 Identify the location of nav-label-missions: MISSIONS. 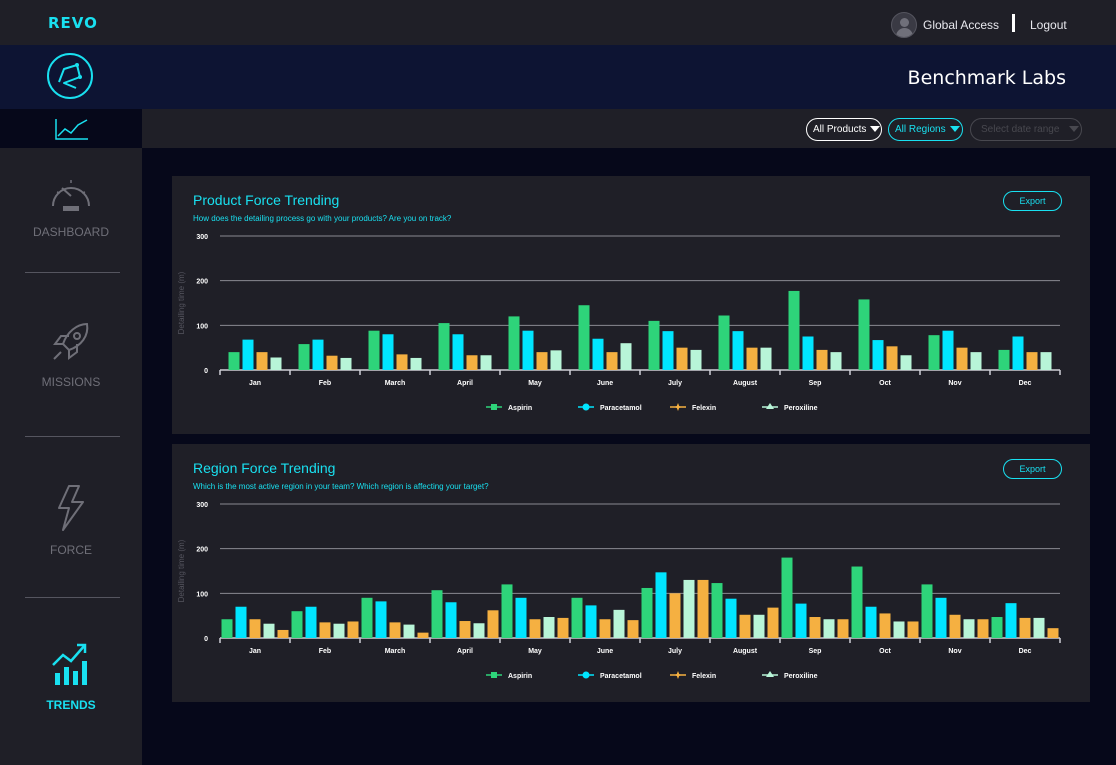
(71, 382).